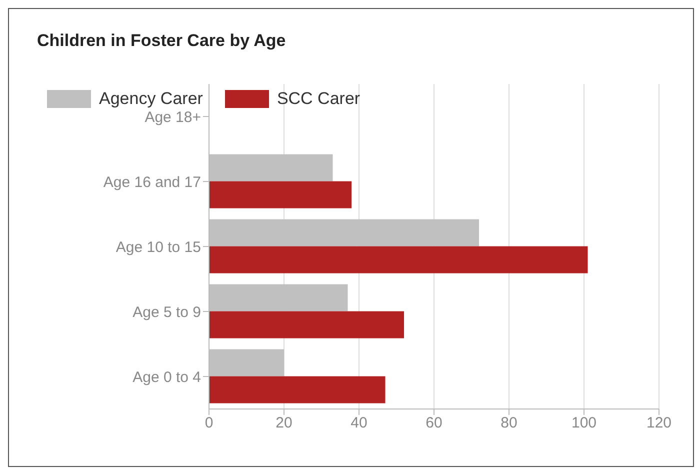 This screenshot has height=473, width=700. I want to click on x-tick-label: 40, so click(359, 423).